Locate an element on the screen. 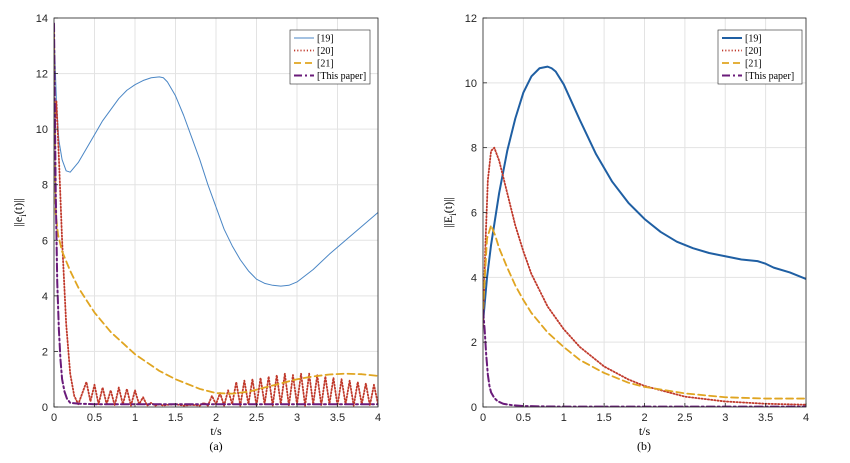 The height and width of the screenshot is (463, 850). panel-caption: (a) is located at coordinates (215, 446).